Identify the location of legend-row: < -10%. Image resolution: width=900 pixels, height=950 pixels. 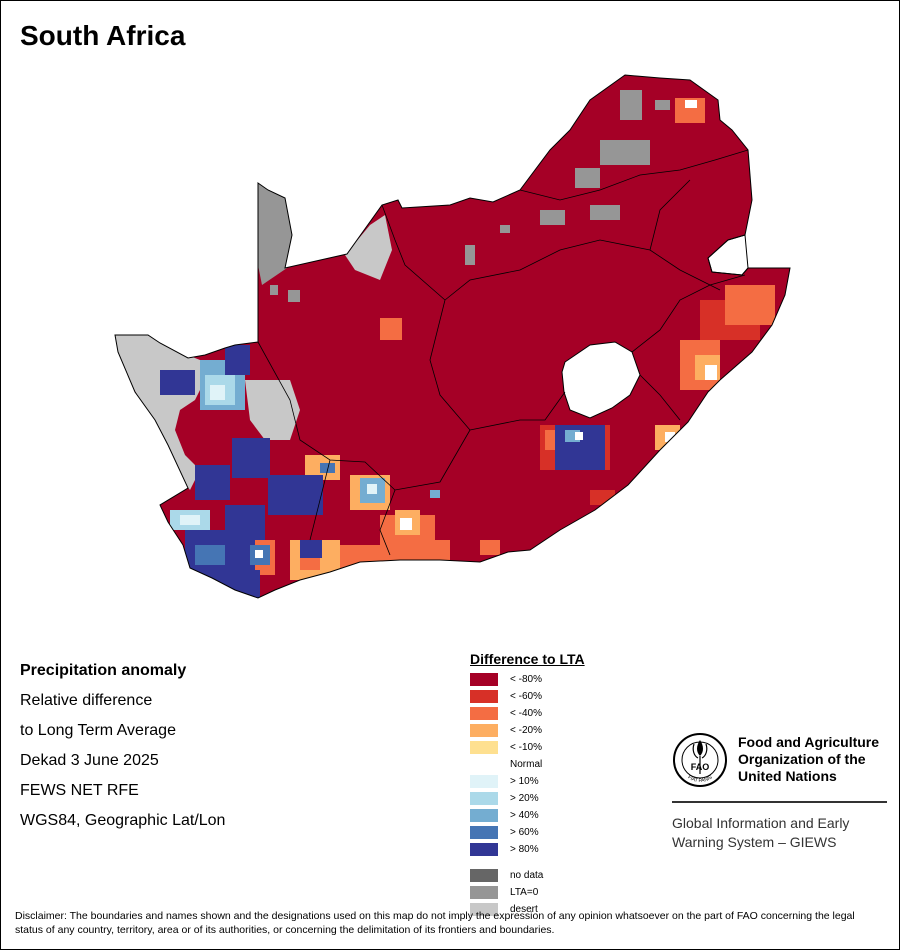
(527, 747).